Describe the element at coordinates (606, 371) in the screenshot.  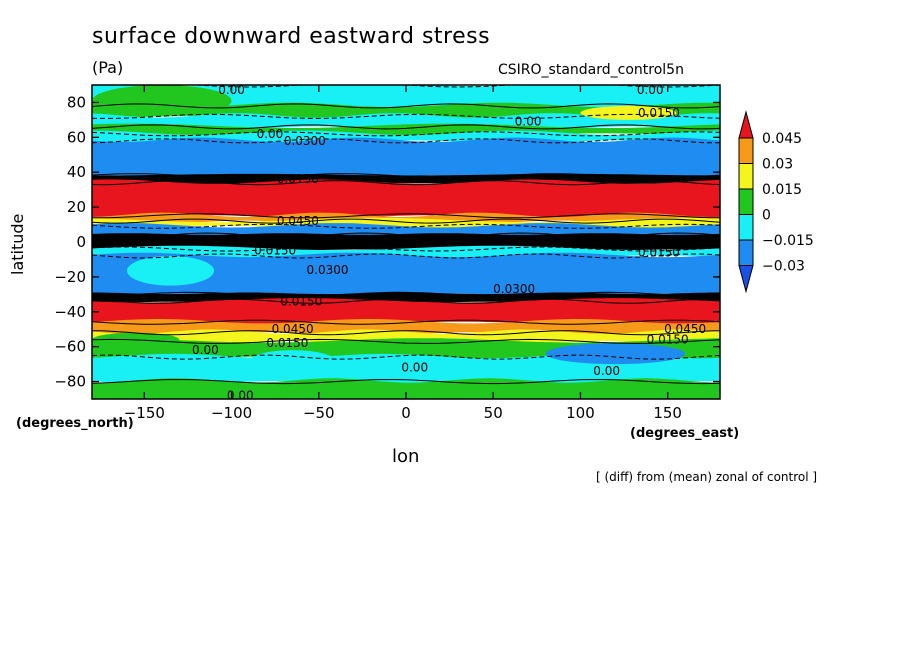
I see `contour-label-20: 0.00` at that location.